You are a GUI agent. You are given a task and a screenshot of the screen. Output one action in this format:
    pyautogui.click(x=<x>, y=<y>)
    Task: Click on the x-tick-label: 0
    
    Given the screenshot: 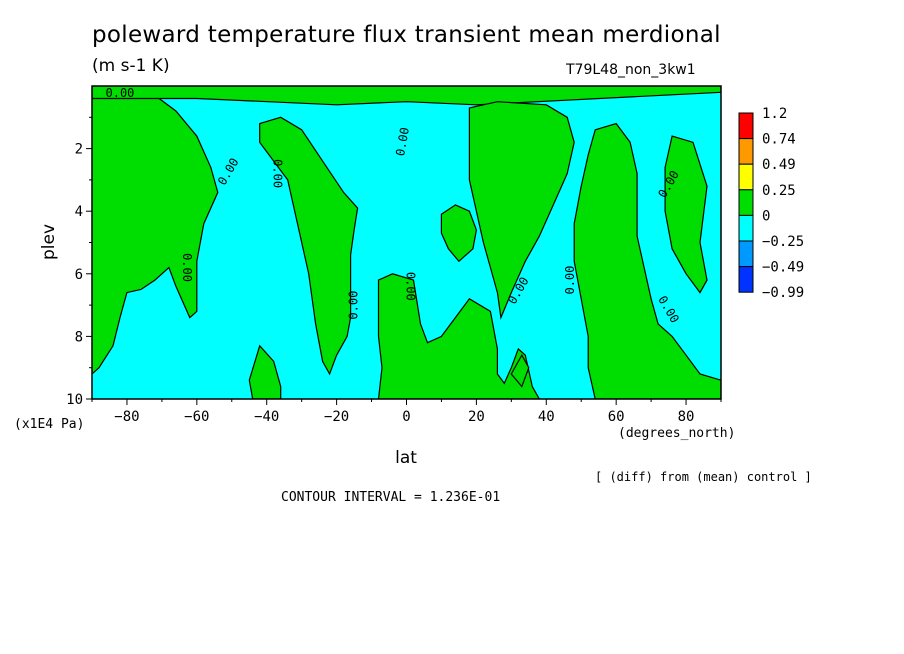 What is the action you would take?
    pyautogui.click(x=406, y=417)
    